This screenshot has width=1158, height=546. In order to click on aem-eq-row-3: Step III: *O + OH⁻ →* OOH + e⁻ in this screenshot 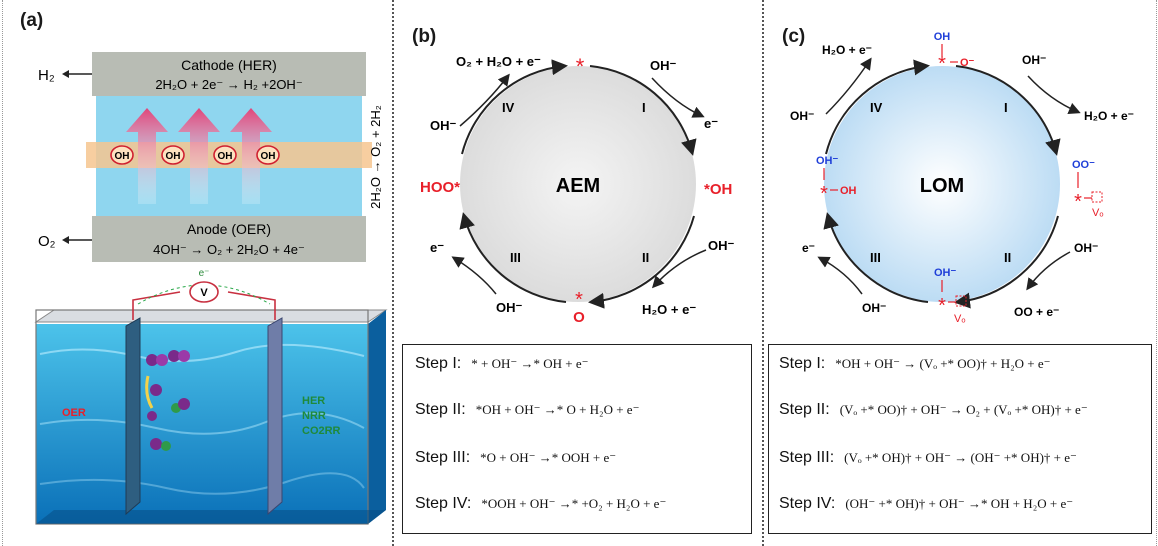, I will do `click(516, 457)`.